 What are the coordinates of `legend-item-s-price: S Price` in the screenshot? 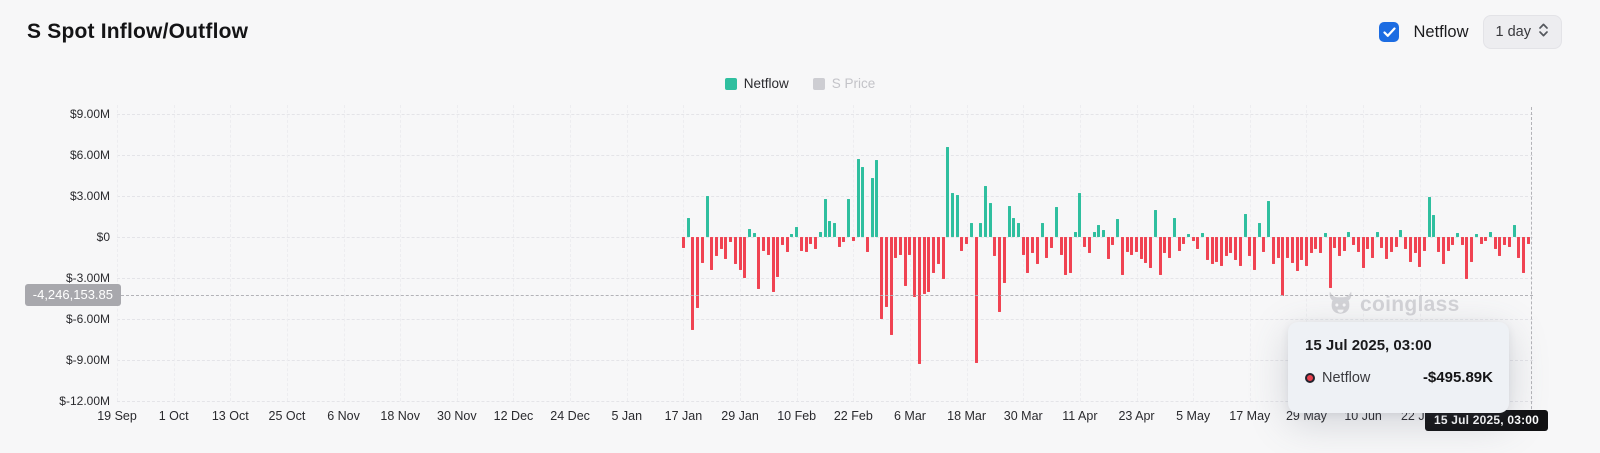 It's located at (843, 83).